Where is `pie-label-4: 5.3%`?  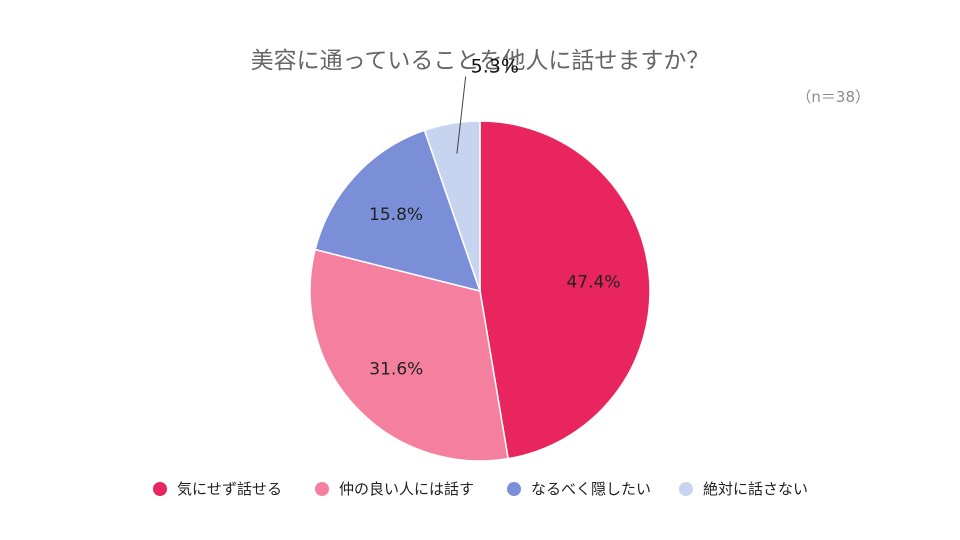
pie-label-4: 5.3% is located at coordinates (495, 66).